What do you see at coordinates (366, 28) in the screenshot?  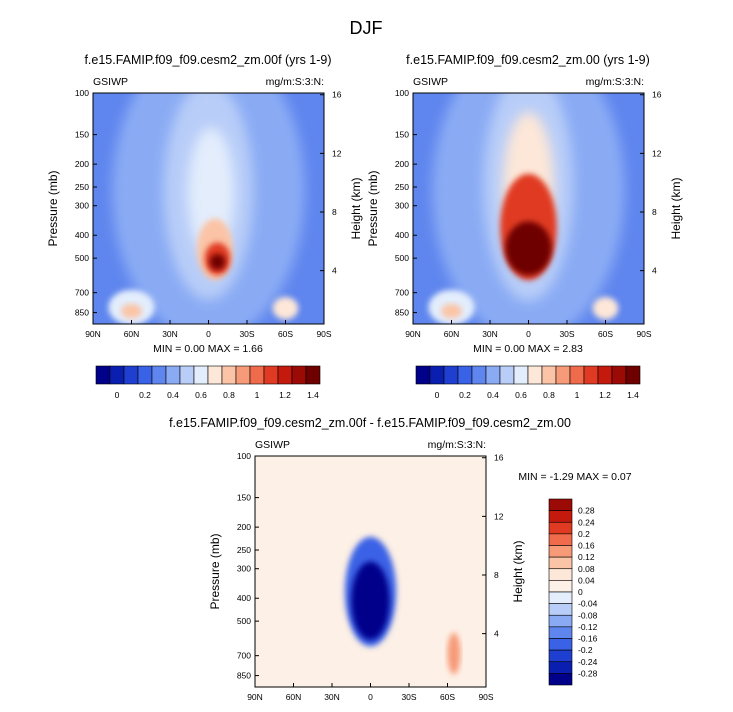 I see `page-title: DJF` at bounding box center [366, 28].